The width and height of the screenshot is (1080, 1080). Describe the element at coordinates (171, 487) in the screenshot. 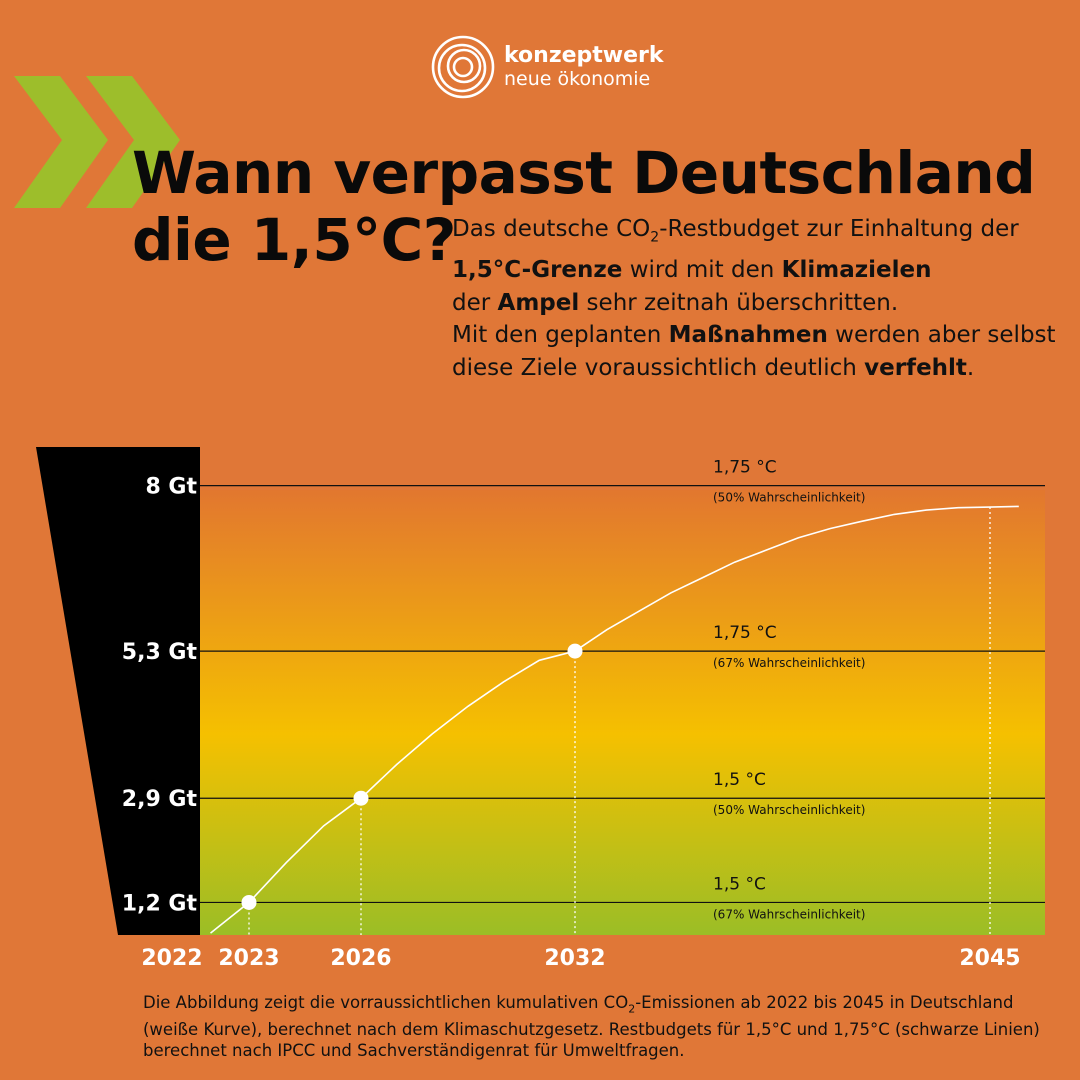

I see `y-tick-label: 8 Gt` at that location.